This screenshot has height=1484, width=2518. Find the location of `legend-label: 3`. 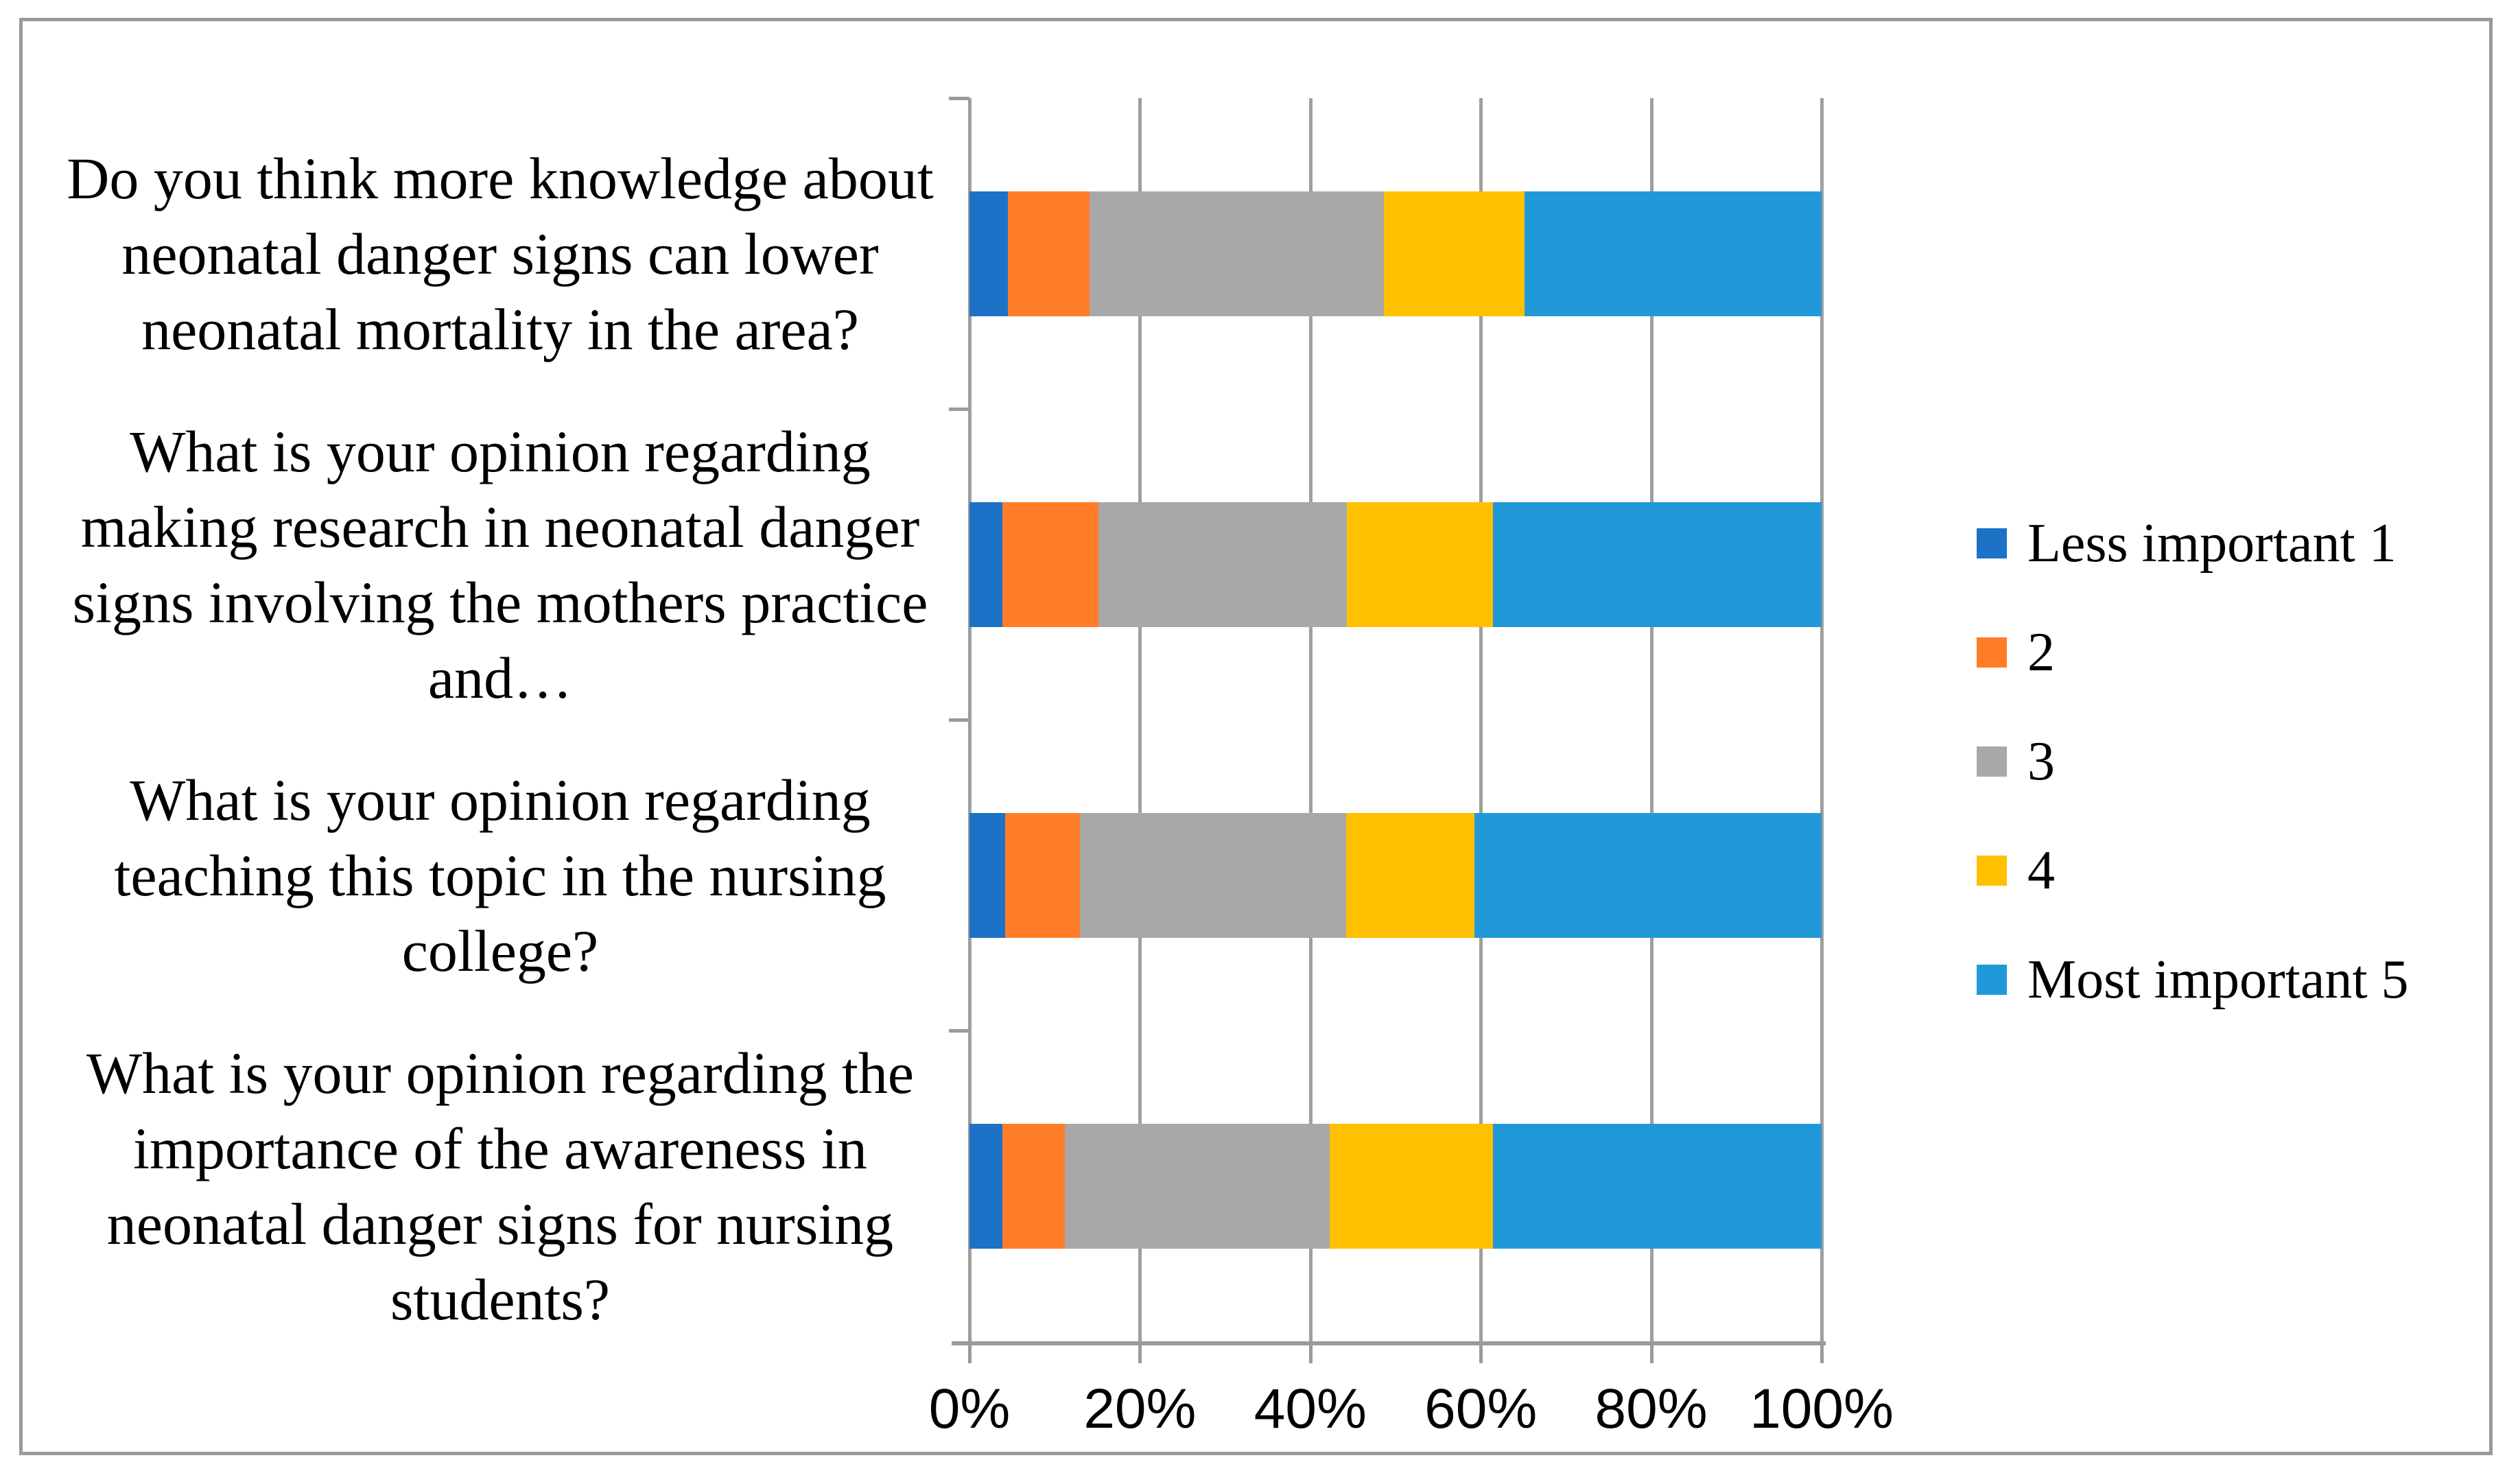

legend-label: 3 is located at coordinates (2041, 761).